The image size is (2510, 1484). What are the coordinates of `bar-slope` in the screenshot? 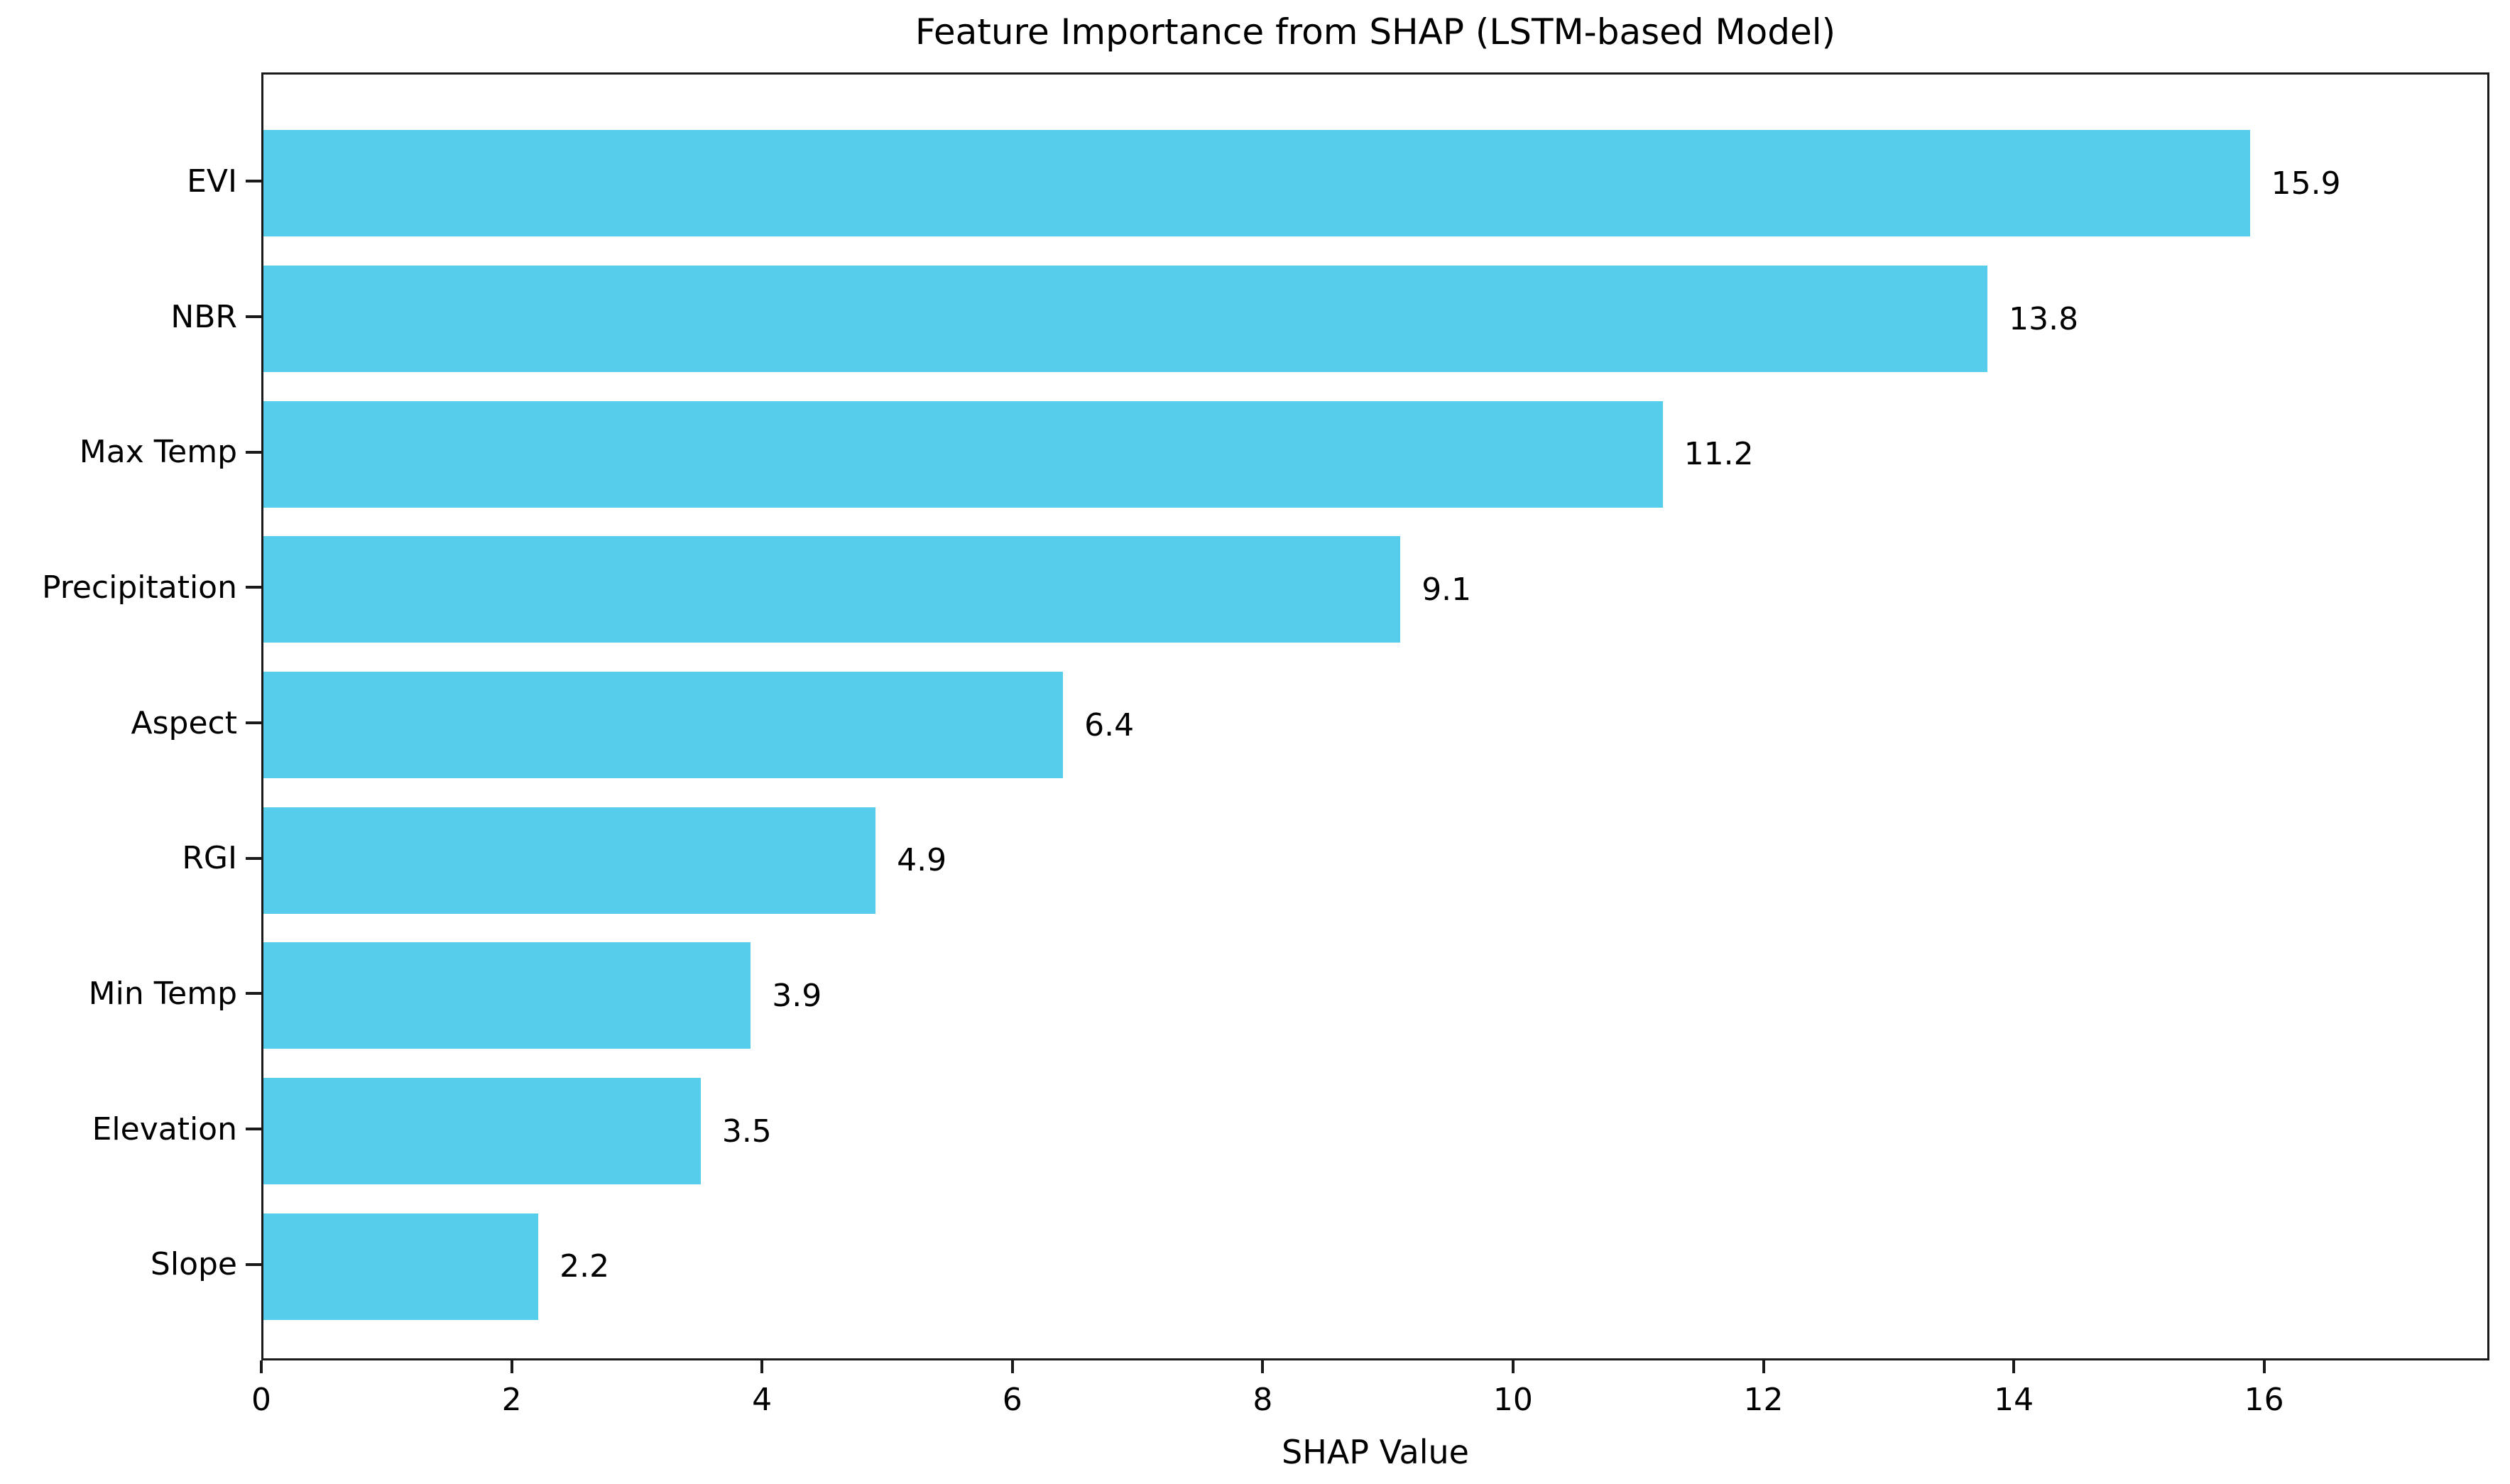 It's located at (401, 1266).